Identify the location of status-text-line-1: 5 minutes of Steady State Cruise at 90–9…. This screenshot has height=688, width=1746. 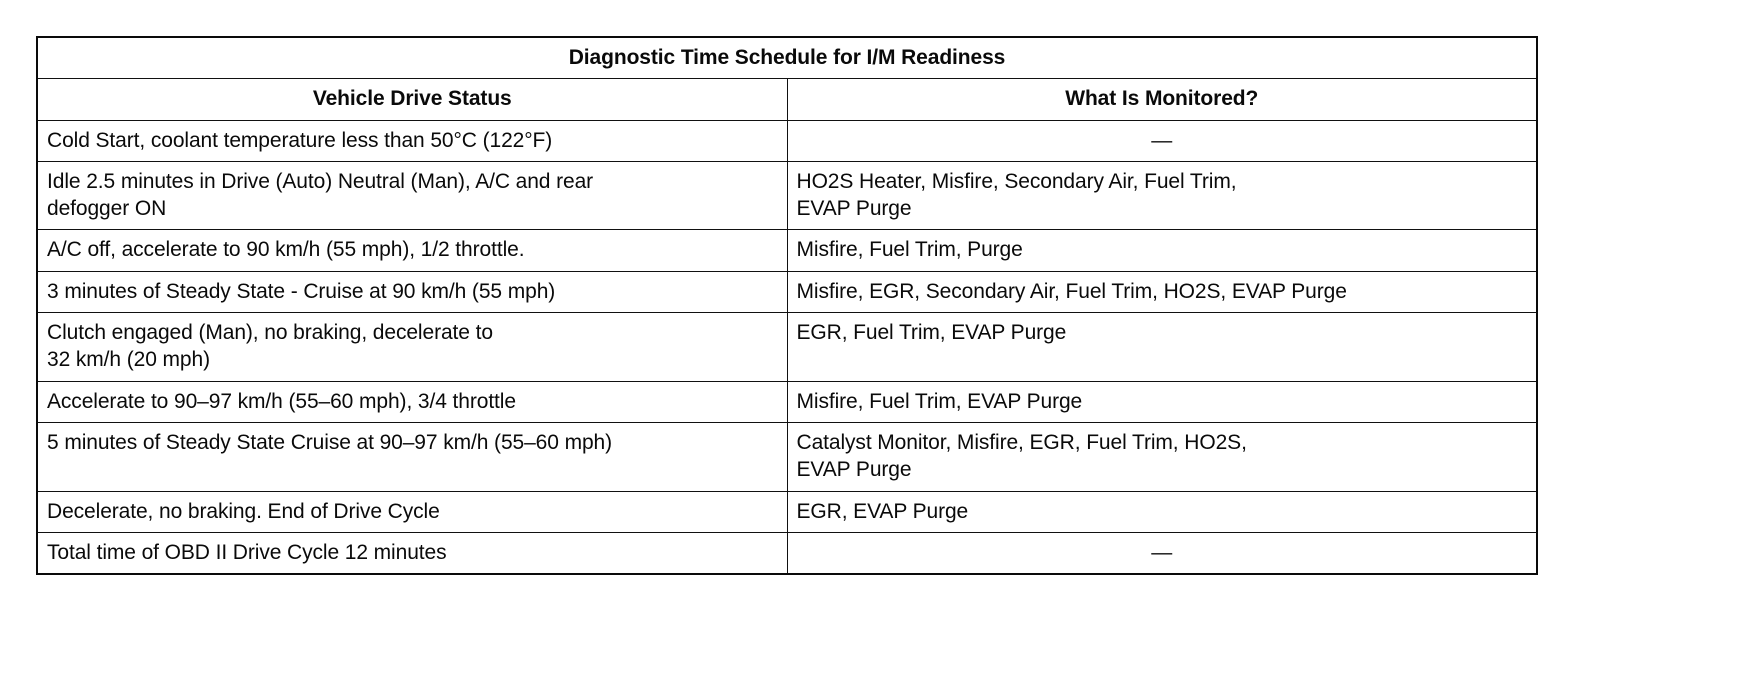
(330, 442).